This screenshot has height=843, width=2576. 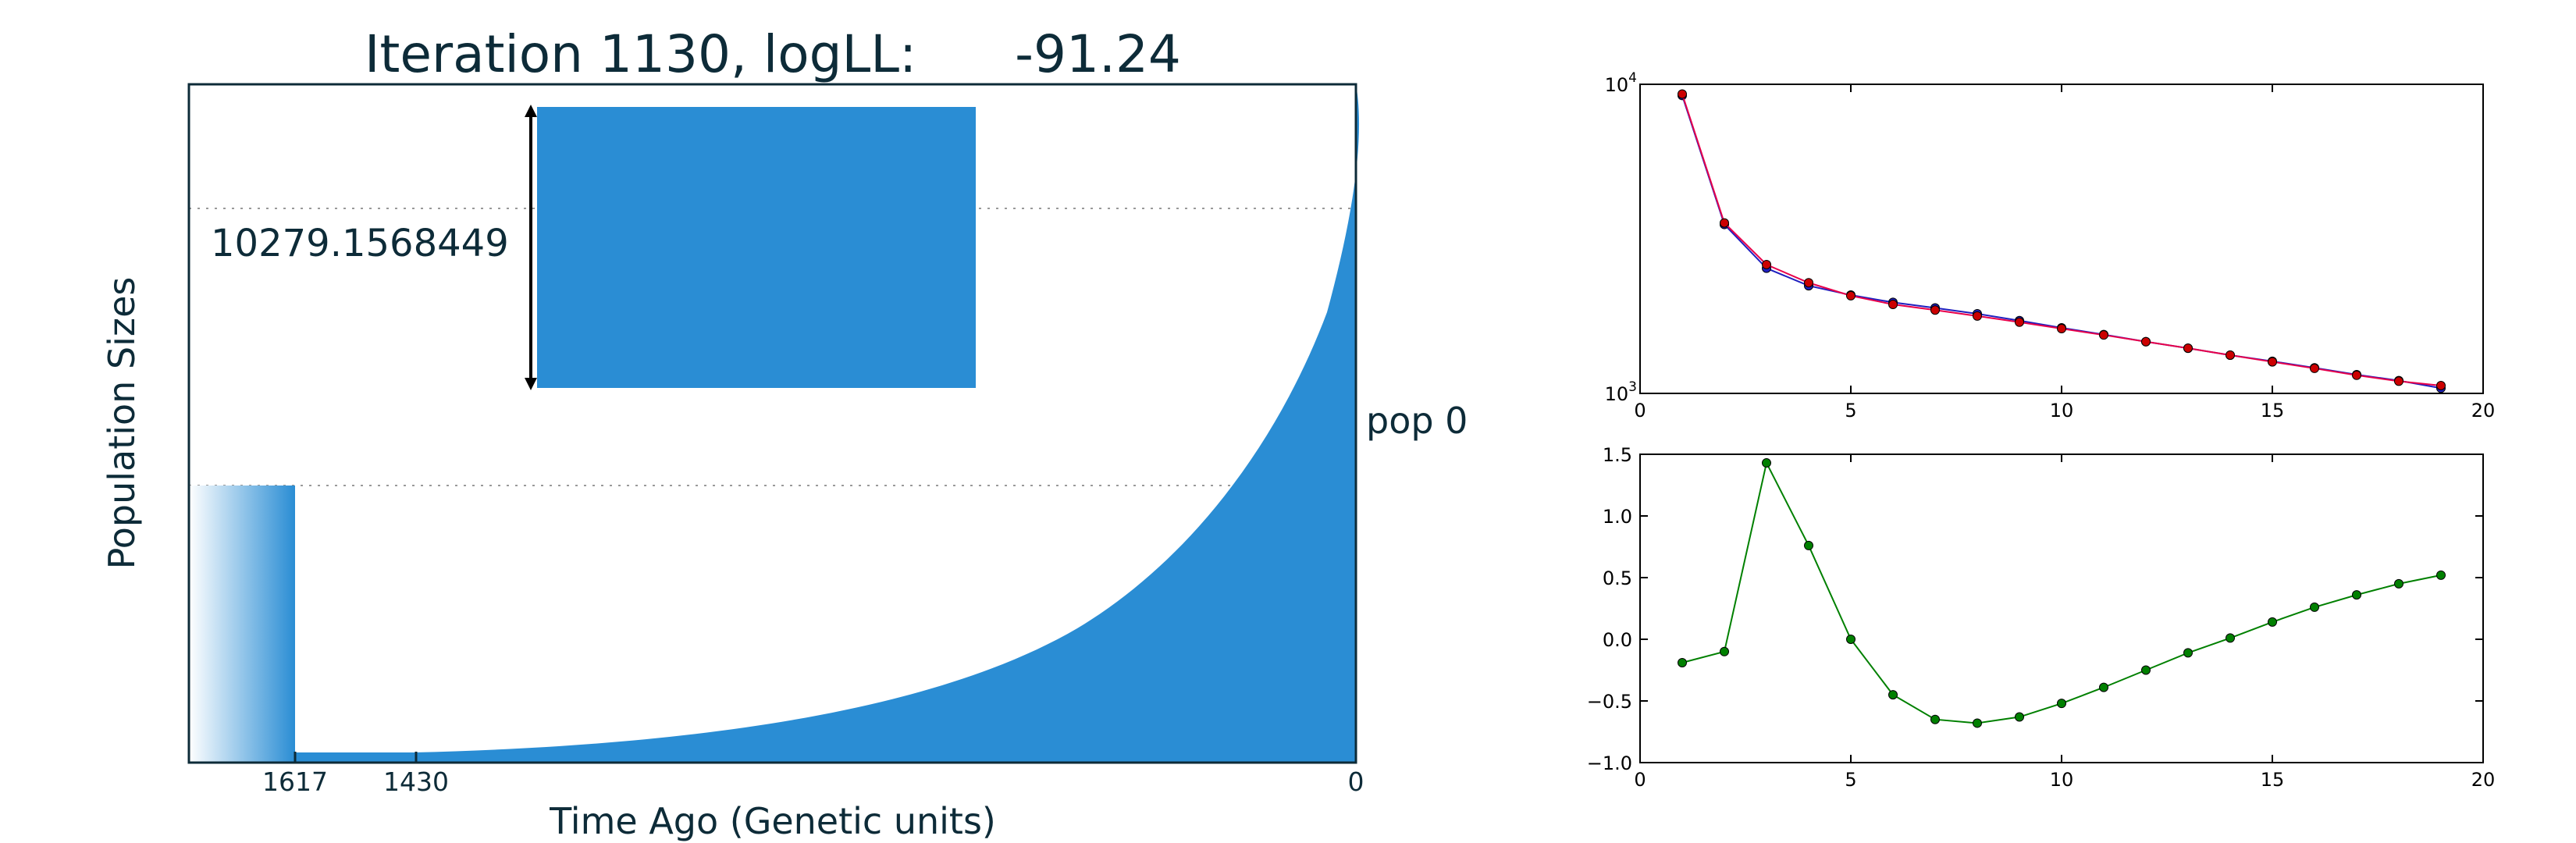 I want to click on bottom-plot-frame, so click(x=2061, y=609).